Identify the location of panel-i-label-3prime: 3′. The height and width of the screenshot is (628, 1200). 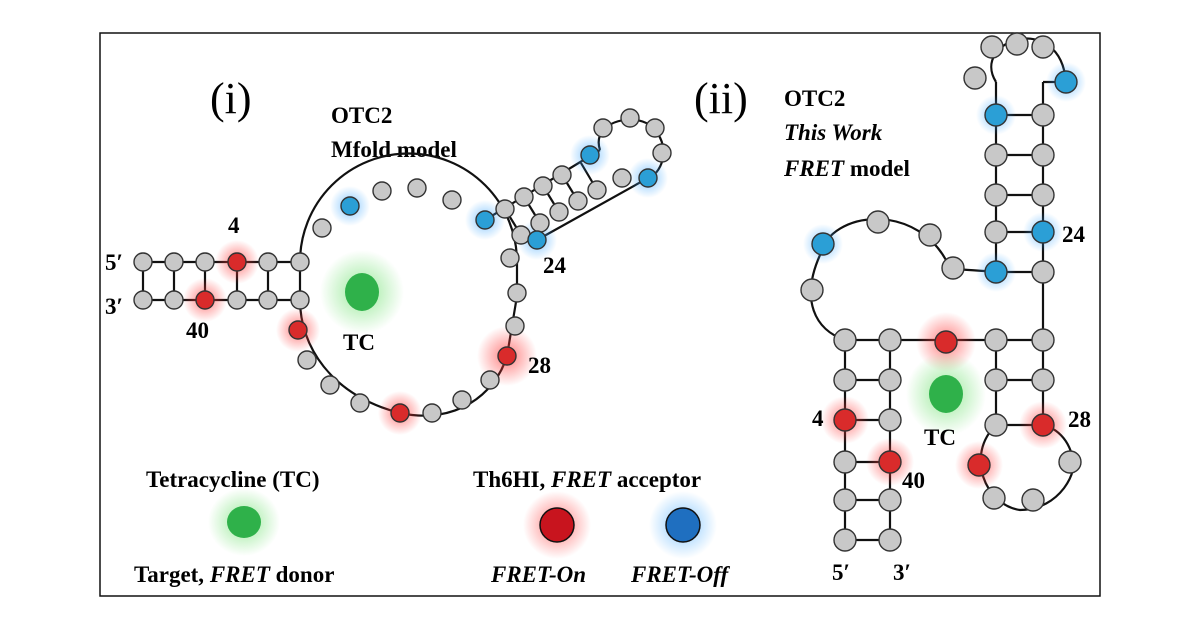
(114, 306).